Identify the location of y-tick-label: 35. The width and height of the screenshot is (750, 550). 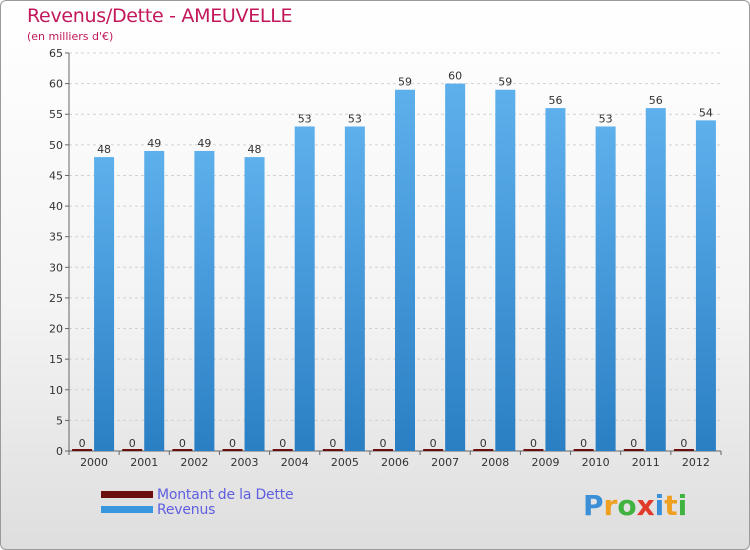
(56, 237).